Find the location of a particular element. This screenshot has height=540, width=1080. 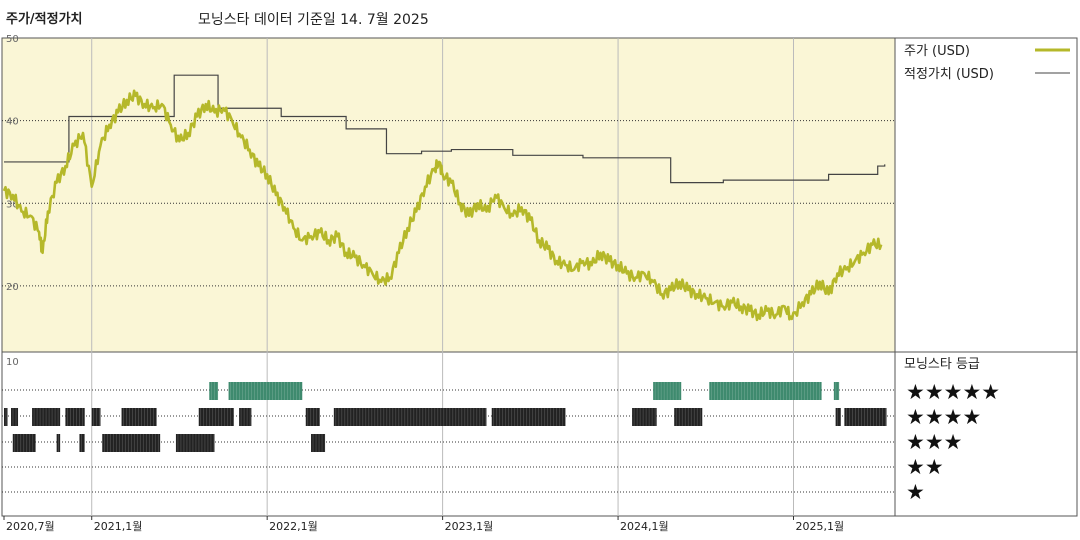

y-tick-label: 30 is located at coordinates (12, 204).